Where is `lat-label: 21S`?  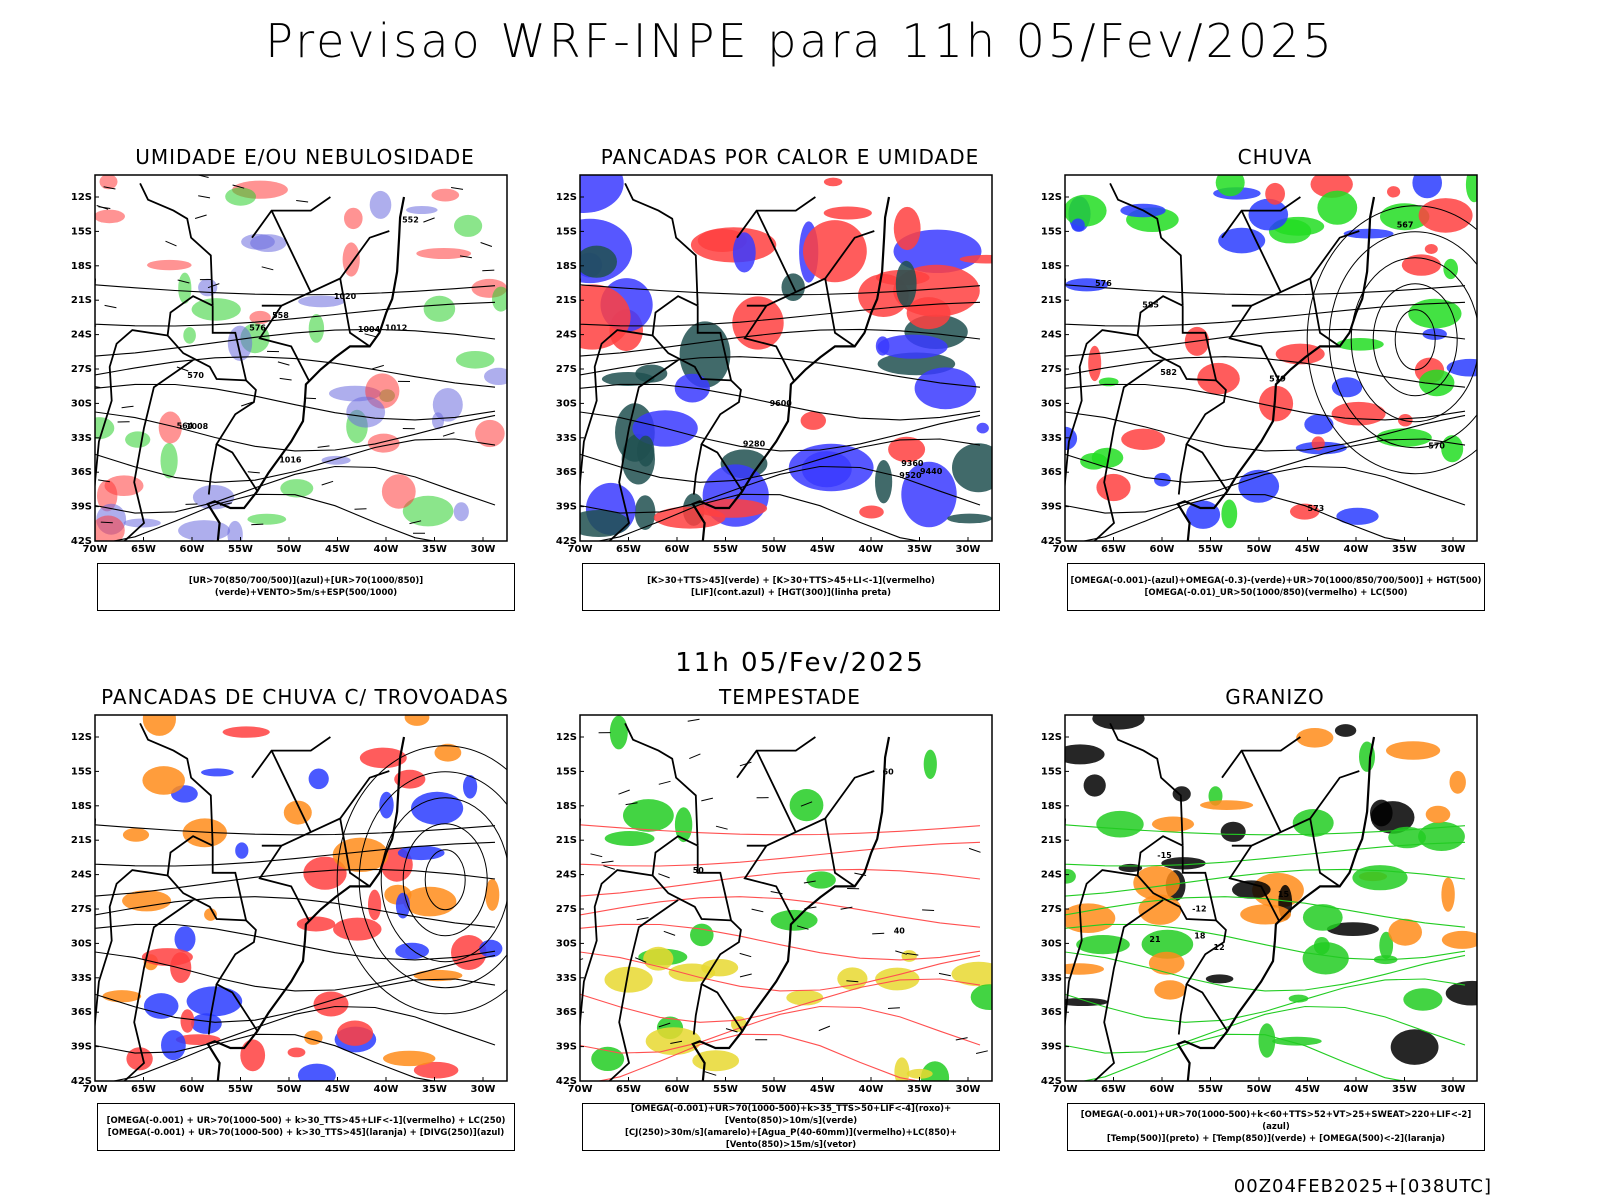 lat-label: 21S is located at coordinates (566, 300).